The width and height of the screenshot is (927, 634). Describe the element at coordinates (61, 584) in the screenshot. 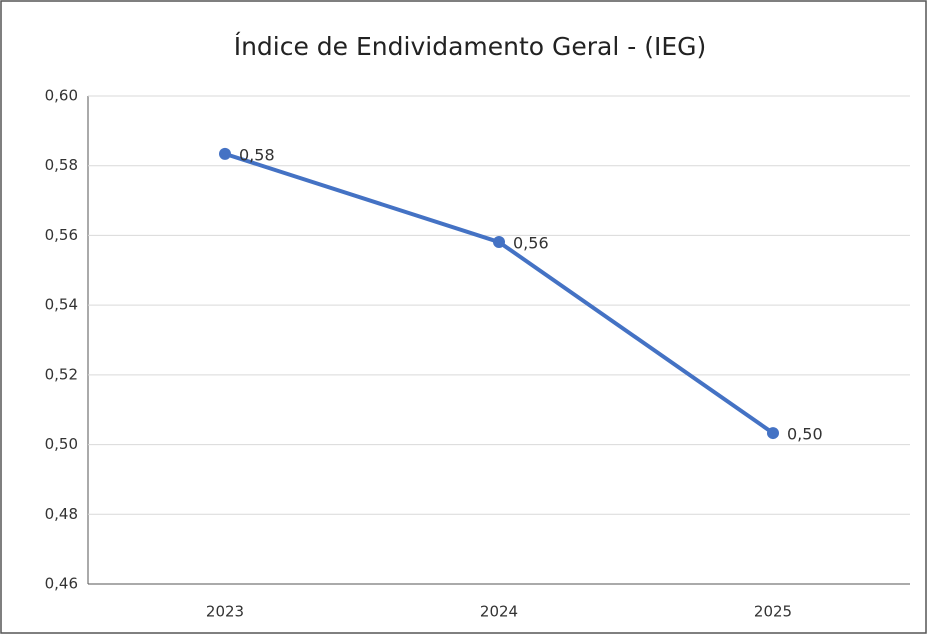

I see `y-tick-label: 0,46` at that location.